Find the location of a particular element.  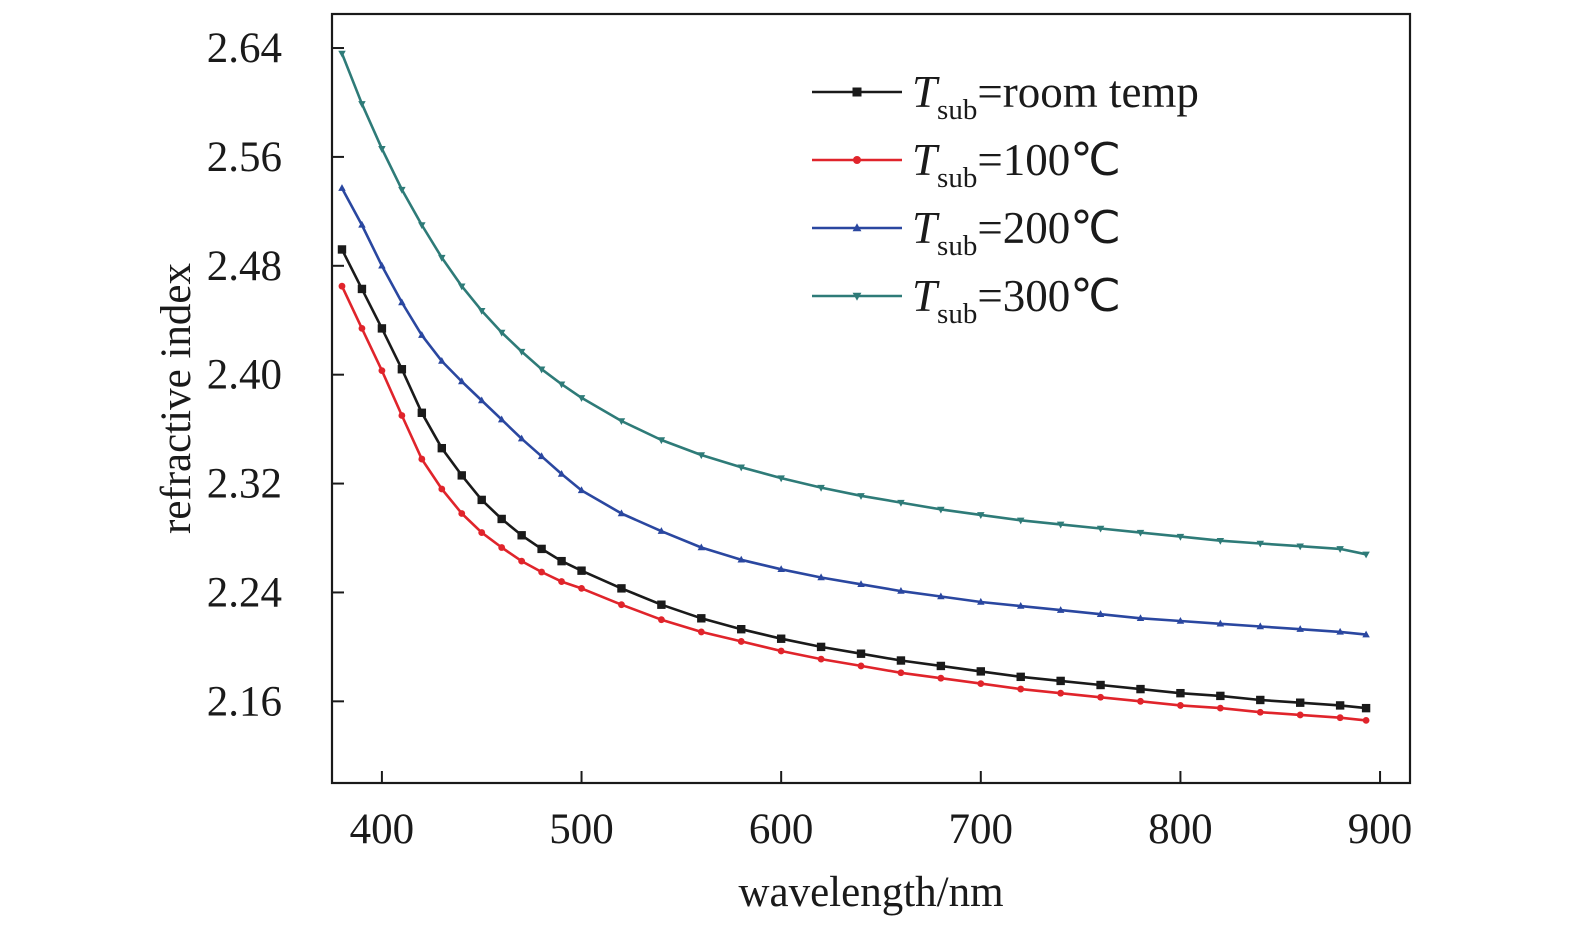

legend-label: Tsub=300℃ is located at coordinates (1016, 300).